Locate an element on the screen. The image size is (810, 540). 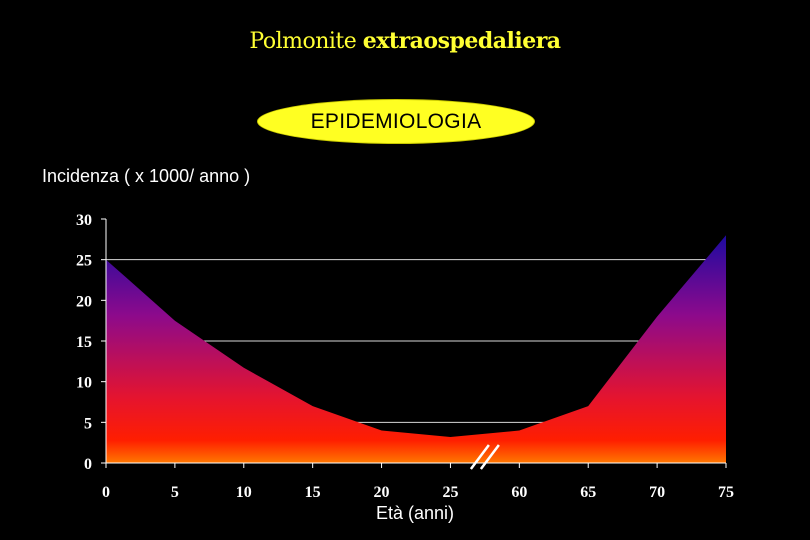
x-tick-label: 20 is located at coordinates (382, 492).